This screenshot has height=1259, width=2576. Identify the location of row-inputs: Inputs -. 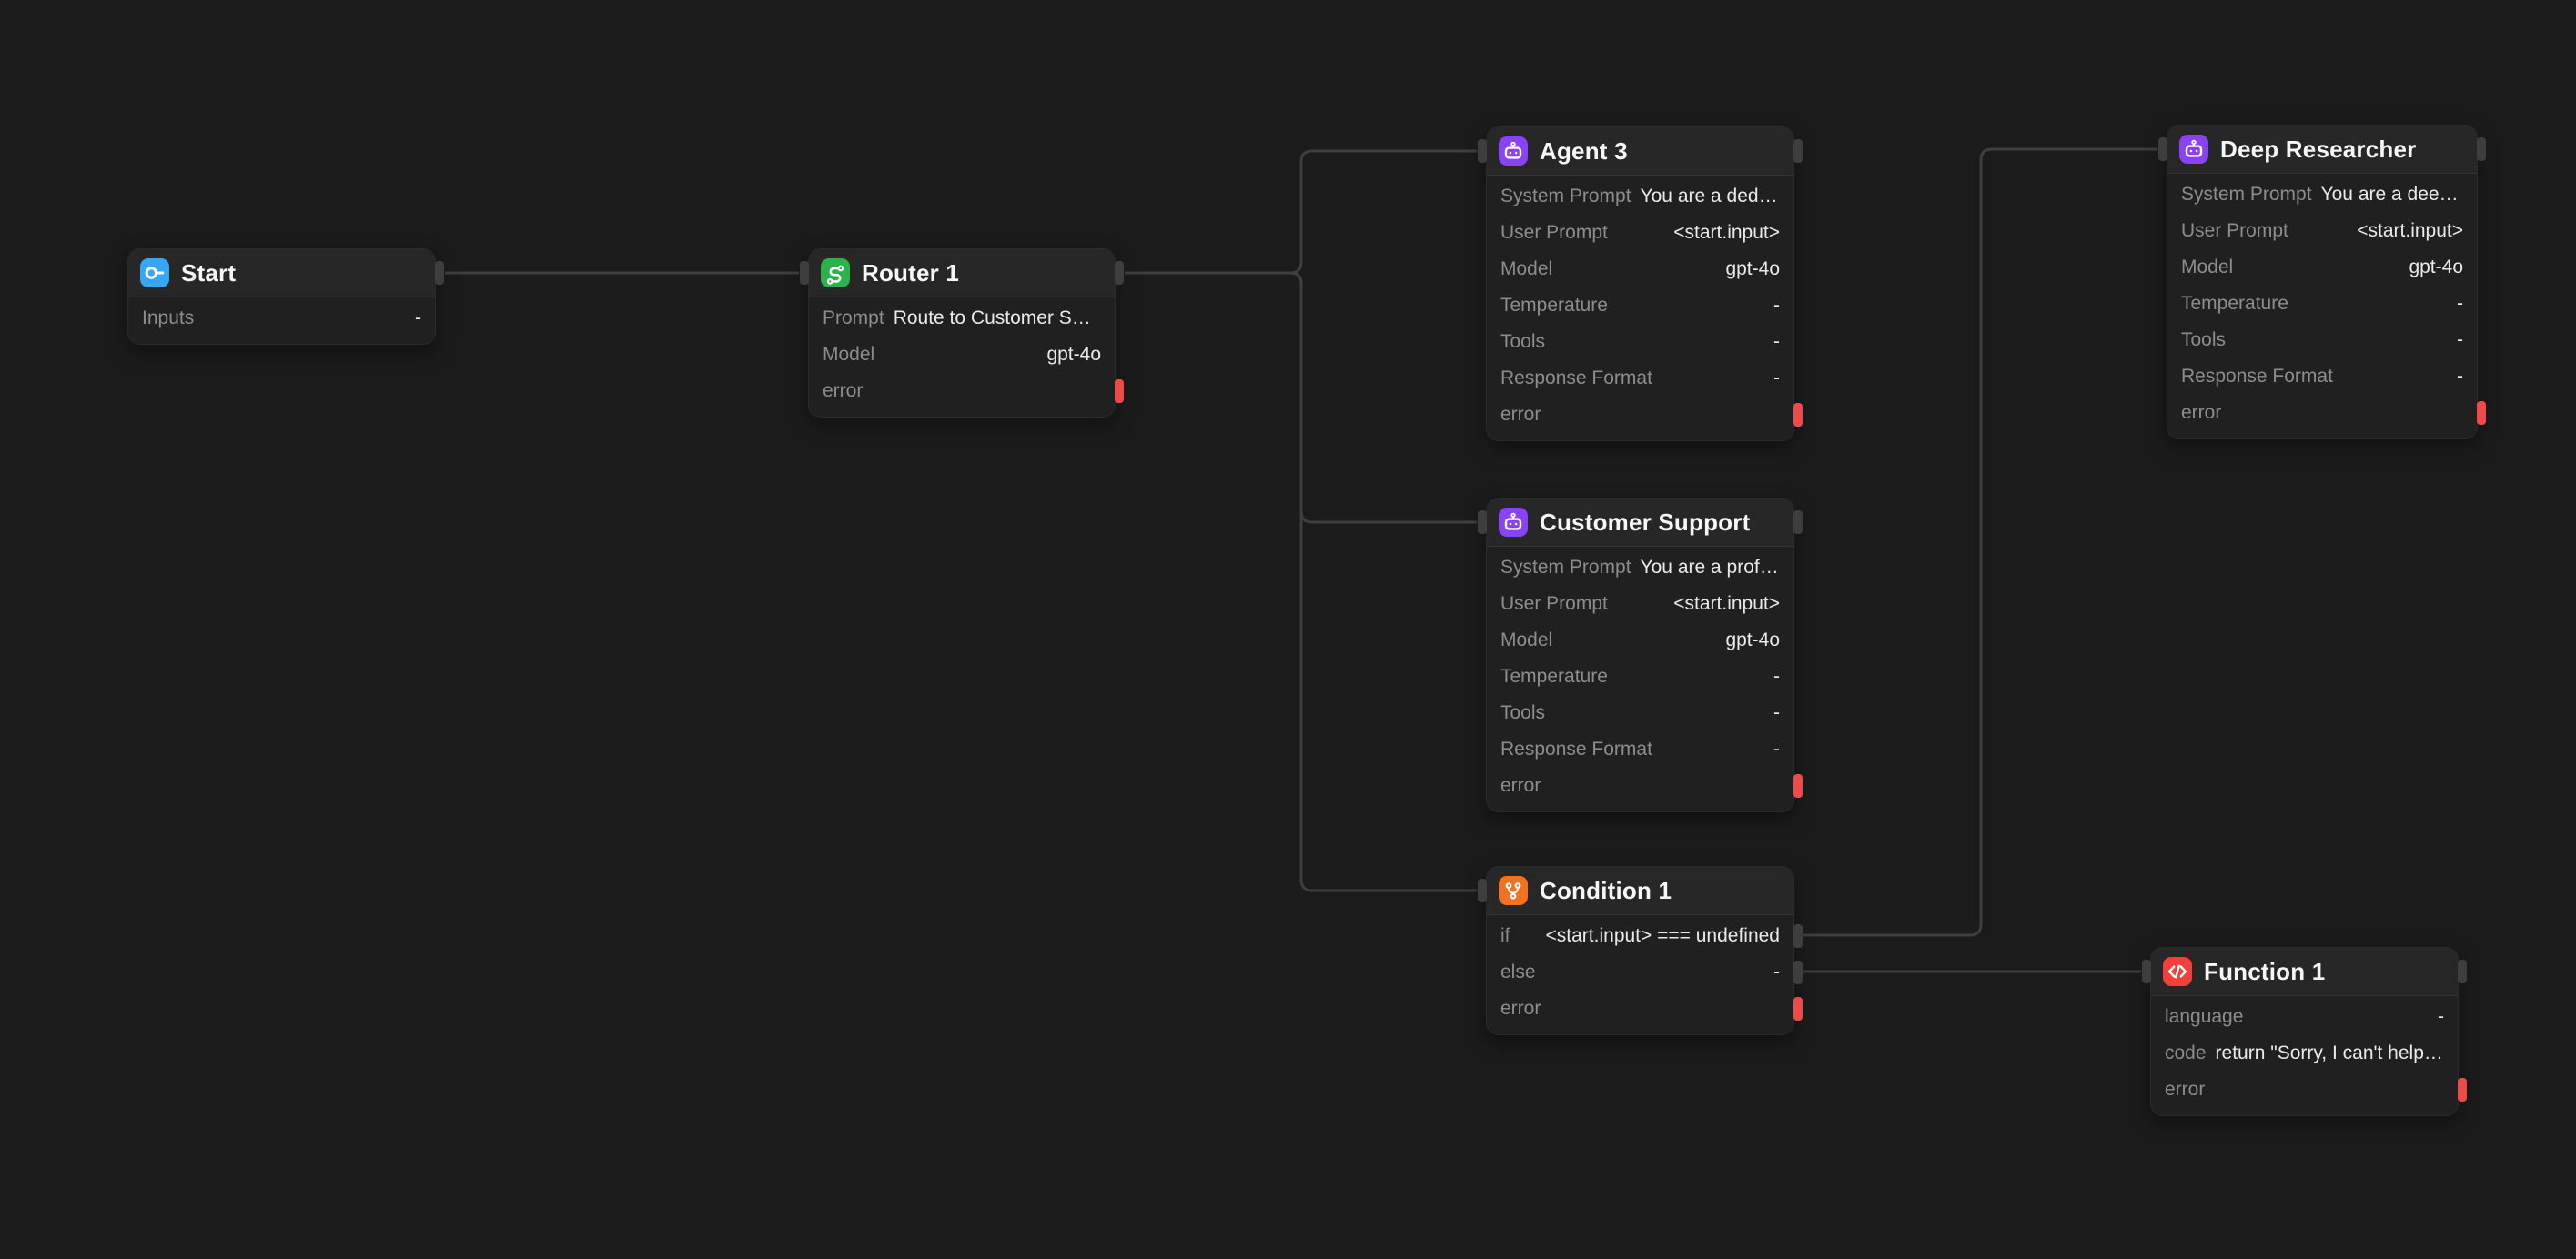
(281, 318).